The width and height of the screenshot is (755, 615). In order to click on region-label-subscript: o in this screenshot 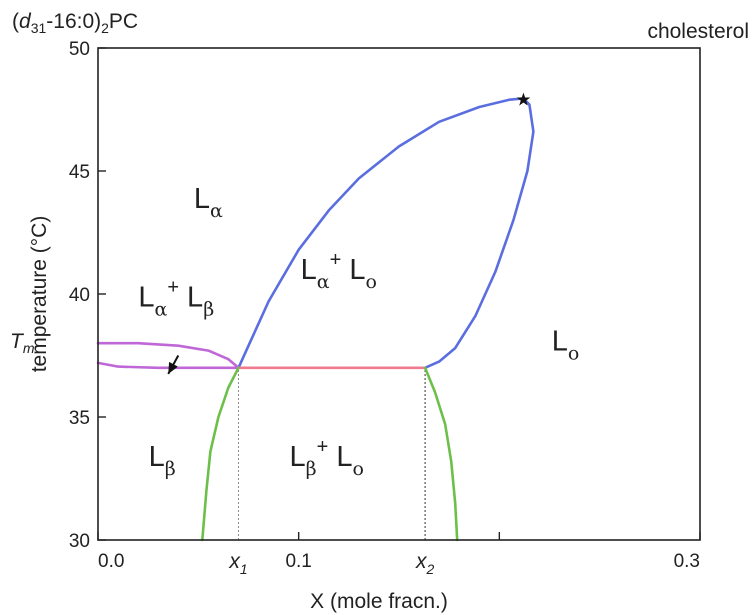, I will do `click(573, 354)`.